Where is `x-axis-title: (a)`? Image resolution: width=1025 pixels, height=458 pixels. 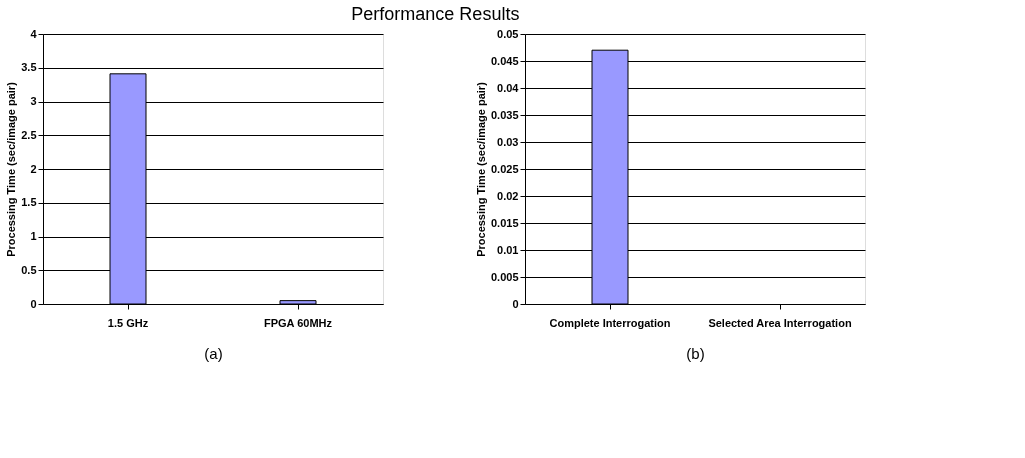 x-axis-title: (a) is located at coordinates (213, 353).